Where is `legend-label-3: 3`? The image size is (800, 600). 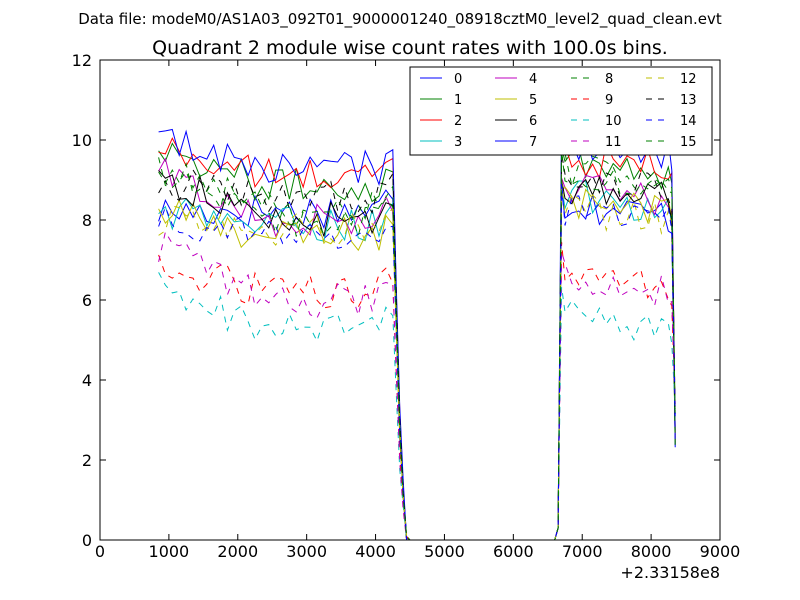 legend-label-3: 3 is located at coordinates (458, 142).